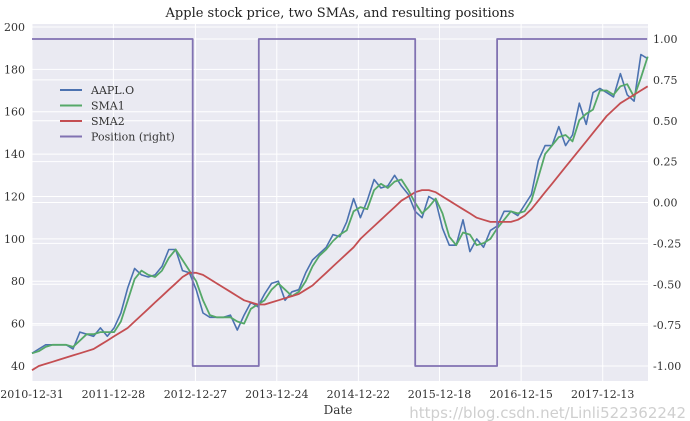  What do you see at coordinates (14, 196) in the screenshot?
I see `y-left-tick-label: 120` at bounding box center [14, 196].